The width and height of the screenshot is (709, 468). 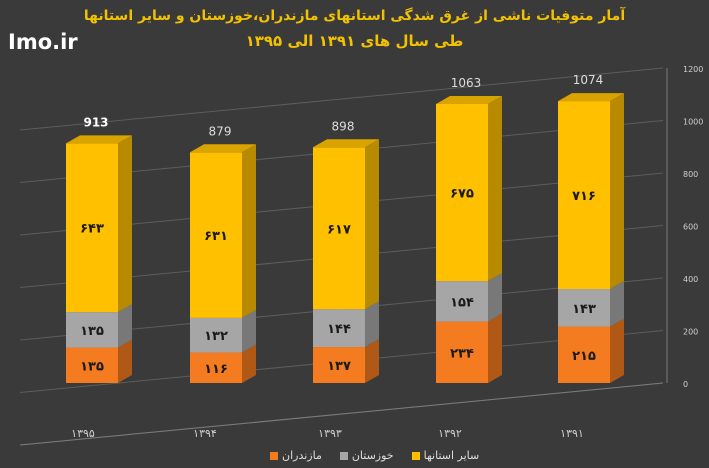 I want to click on floor-line, so click(x=341, y=414).